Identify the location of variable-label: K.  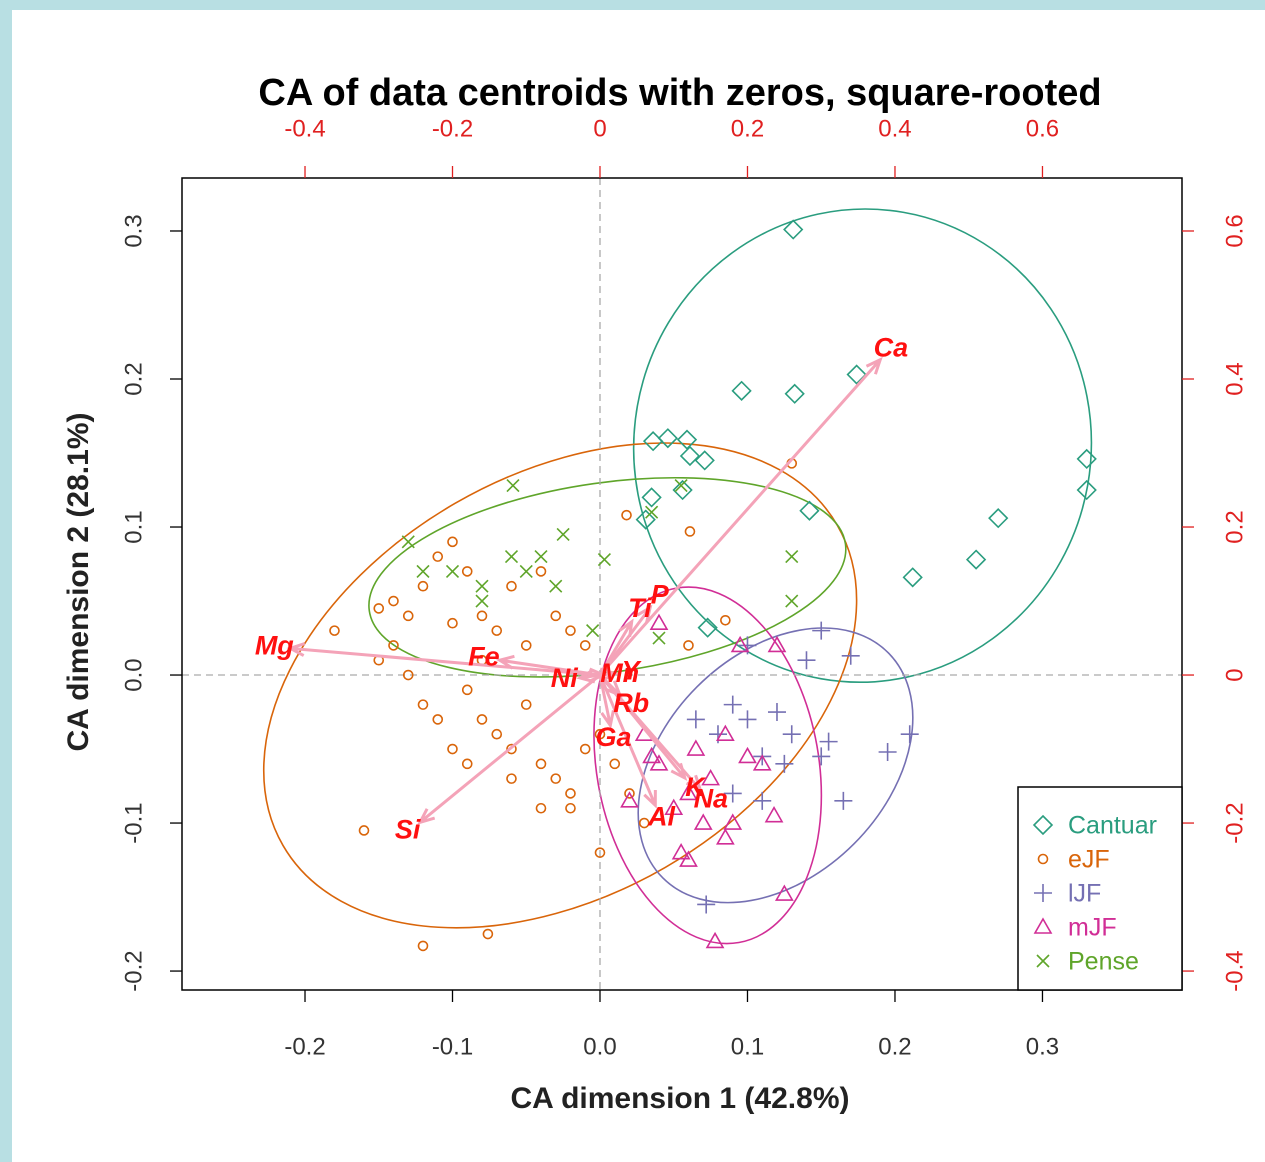
(696, 787).